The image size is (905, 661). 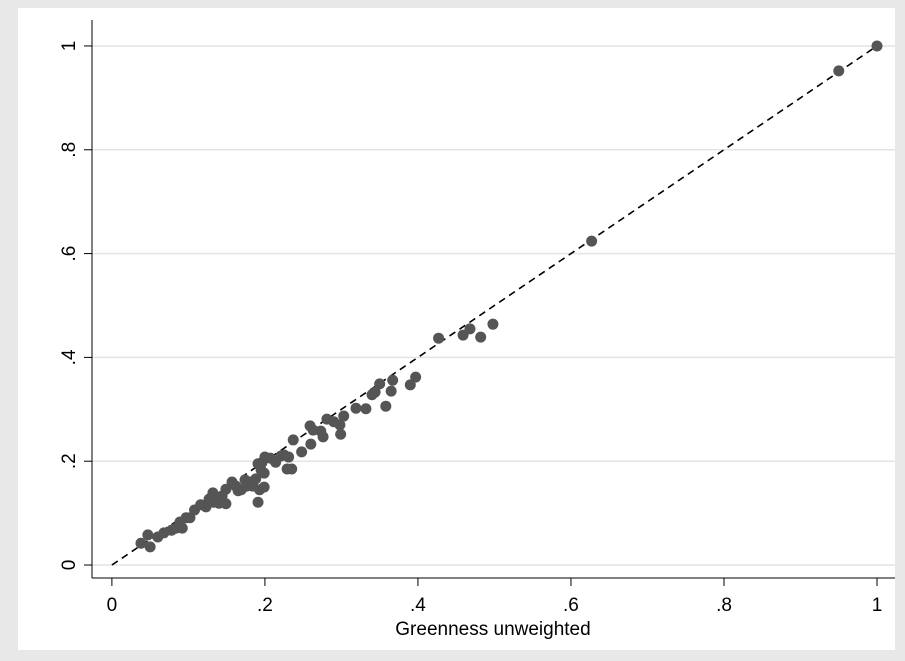 I want to click on x-tick-label: 0, so click(x=112, y=605).